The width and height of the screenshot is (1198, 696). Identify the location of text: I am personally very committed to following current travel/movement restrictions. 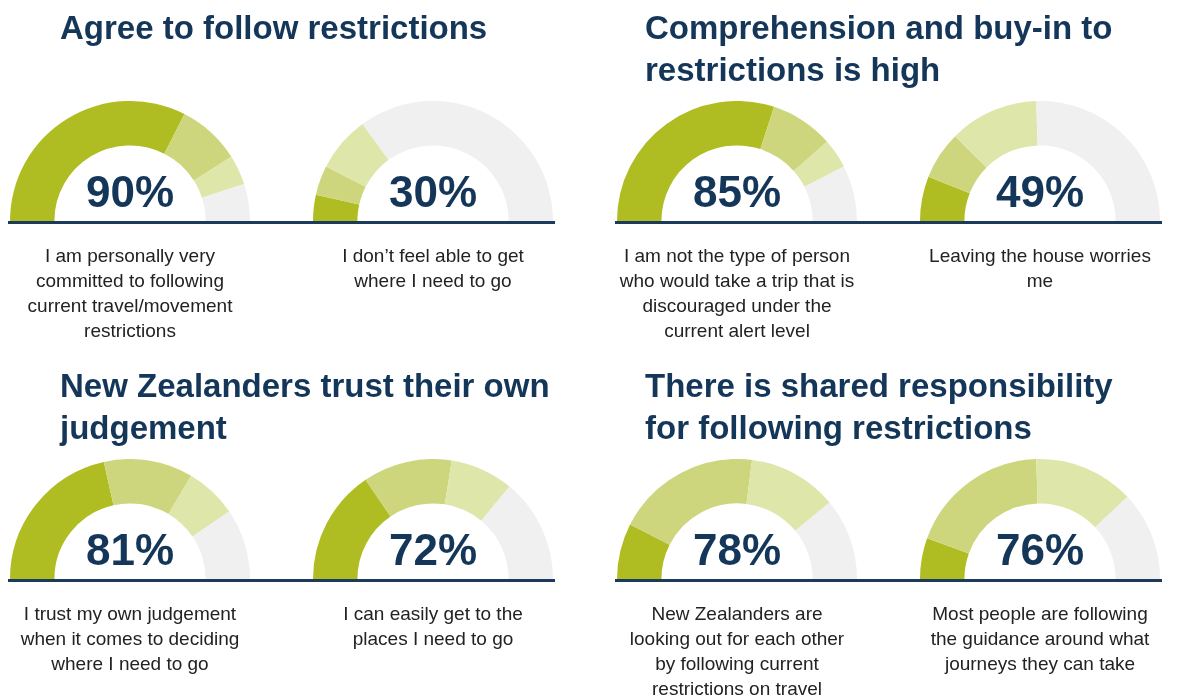
(130, 293).